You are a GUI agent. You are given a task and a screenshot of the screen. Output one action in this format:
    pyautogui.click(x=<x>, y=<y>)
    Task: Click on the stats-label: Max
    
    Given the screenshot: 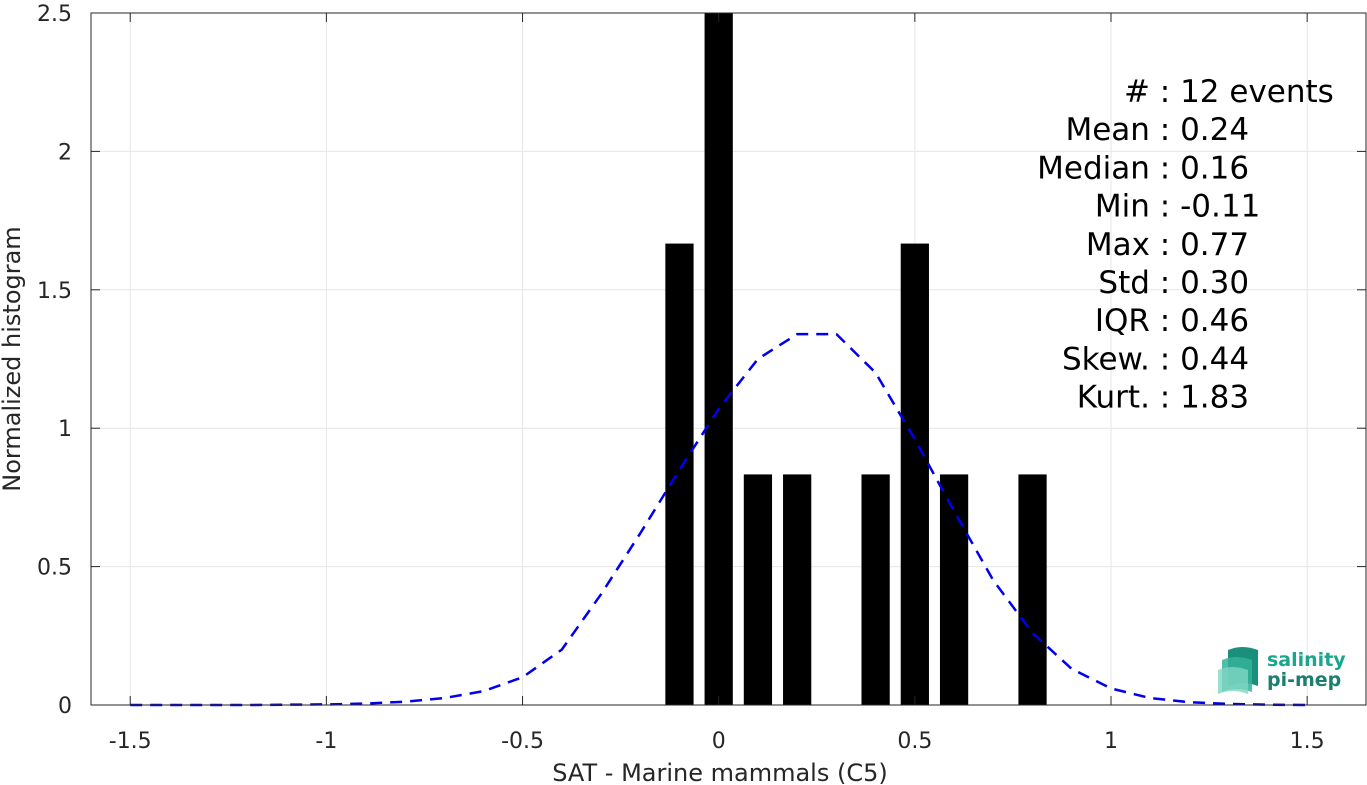 What is the action you would take?
    pyautogui.click(x=1118, y=245)
    